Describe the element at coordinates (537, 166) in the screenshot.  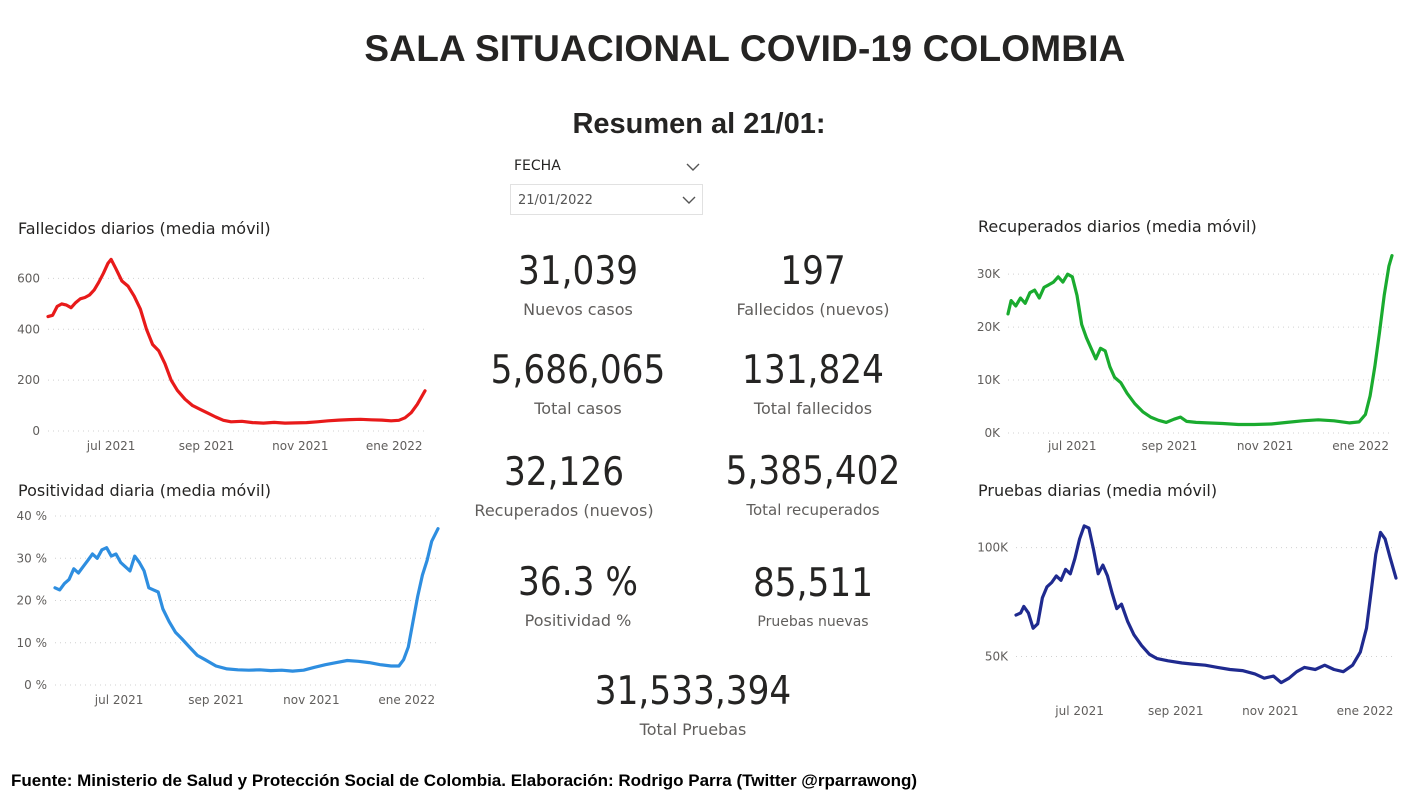
I see `date-slicer-label: FECHA` at that location.